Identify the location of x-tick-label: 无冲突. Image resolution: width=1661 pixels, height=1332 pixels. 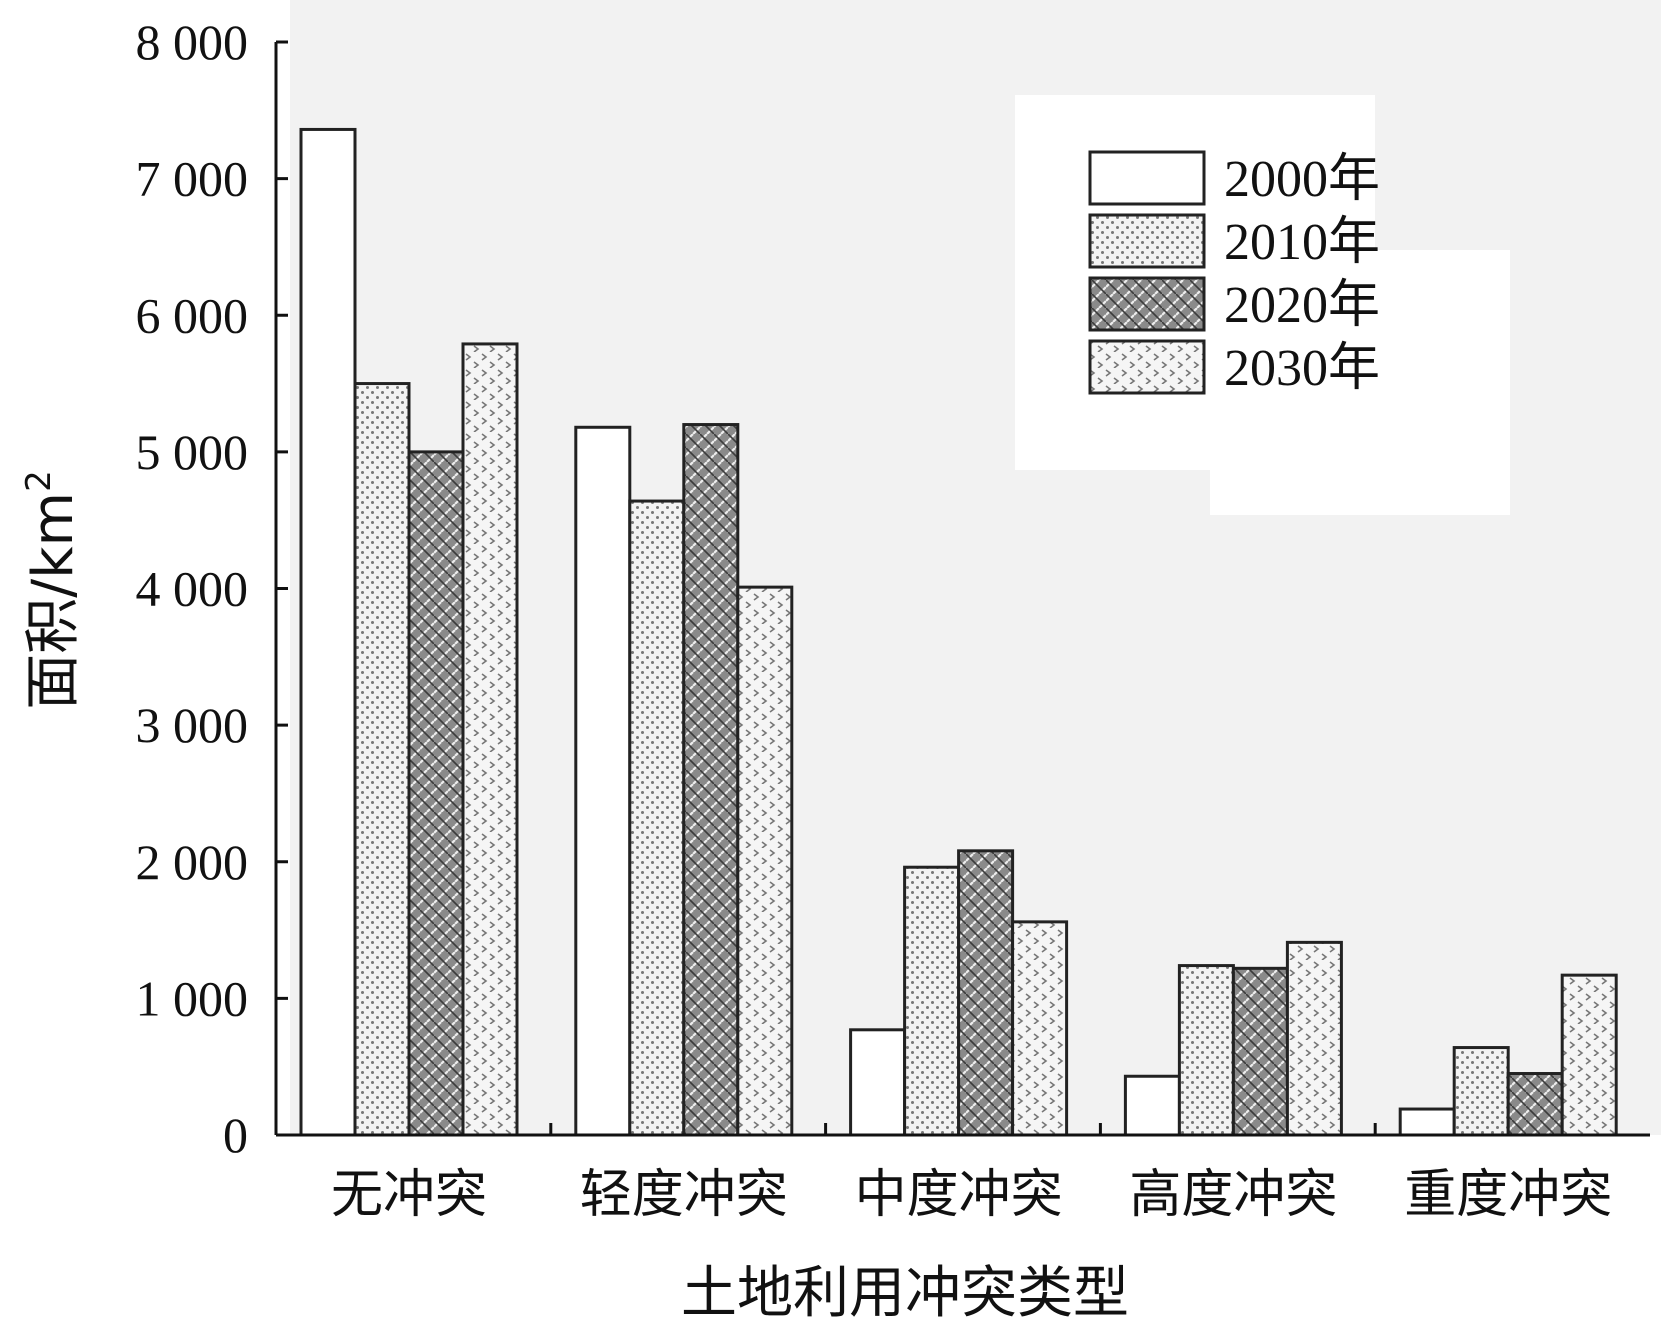
(409, 1195).